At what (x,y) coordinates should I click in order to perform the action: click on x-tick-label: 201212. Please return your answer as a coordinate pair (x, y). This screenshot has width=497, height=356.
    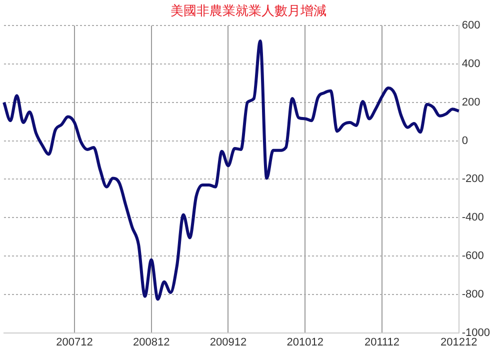
    Looking at the image, I should click on (459, 342).